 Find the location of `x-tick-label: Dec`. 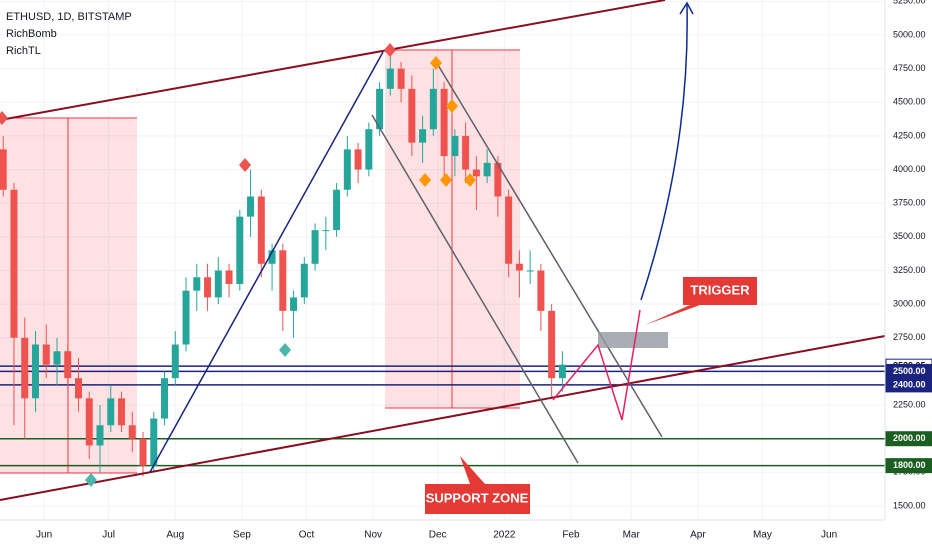

x-tick-label: Dec is located at coordinates (438, 535).